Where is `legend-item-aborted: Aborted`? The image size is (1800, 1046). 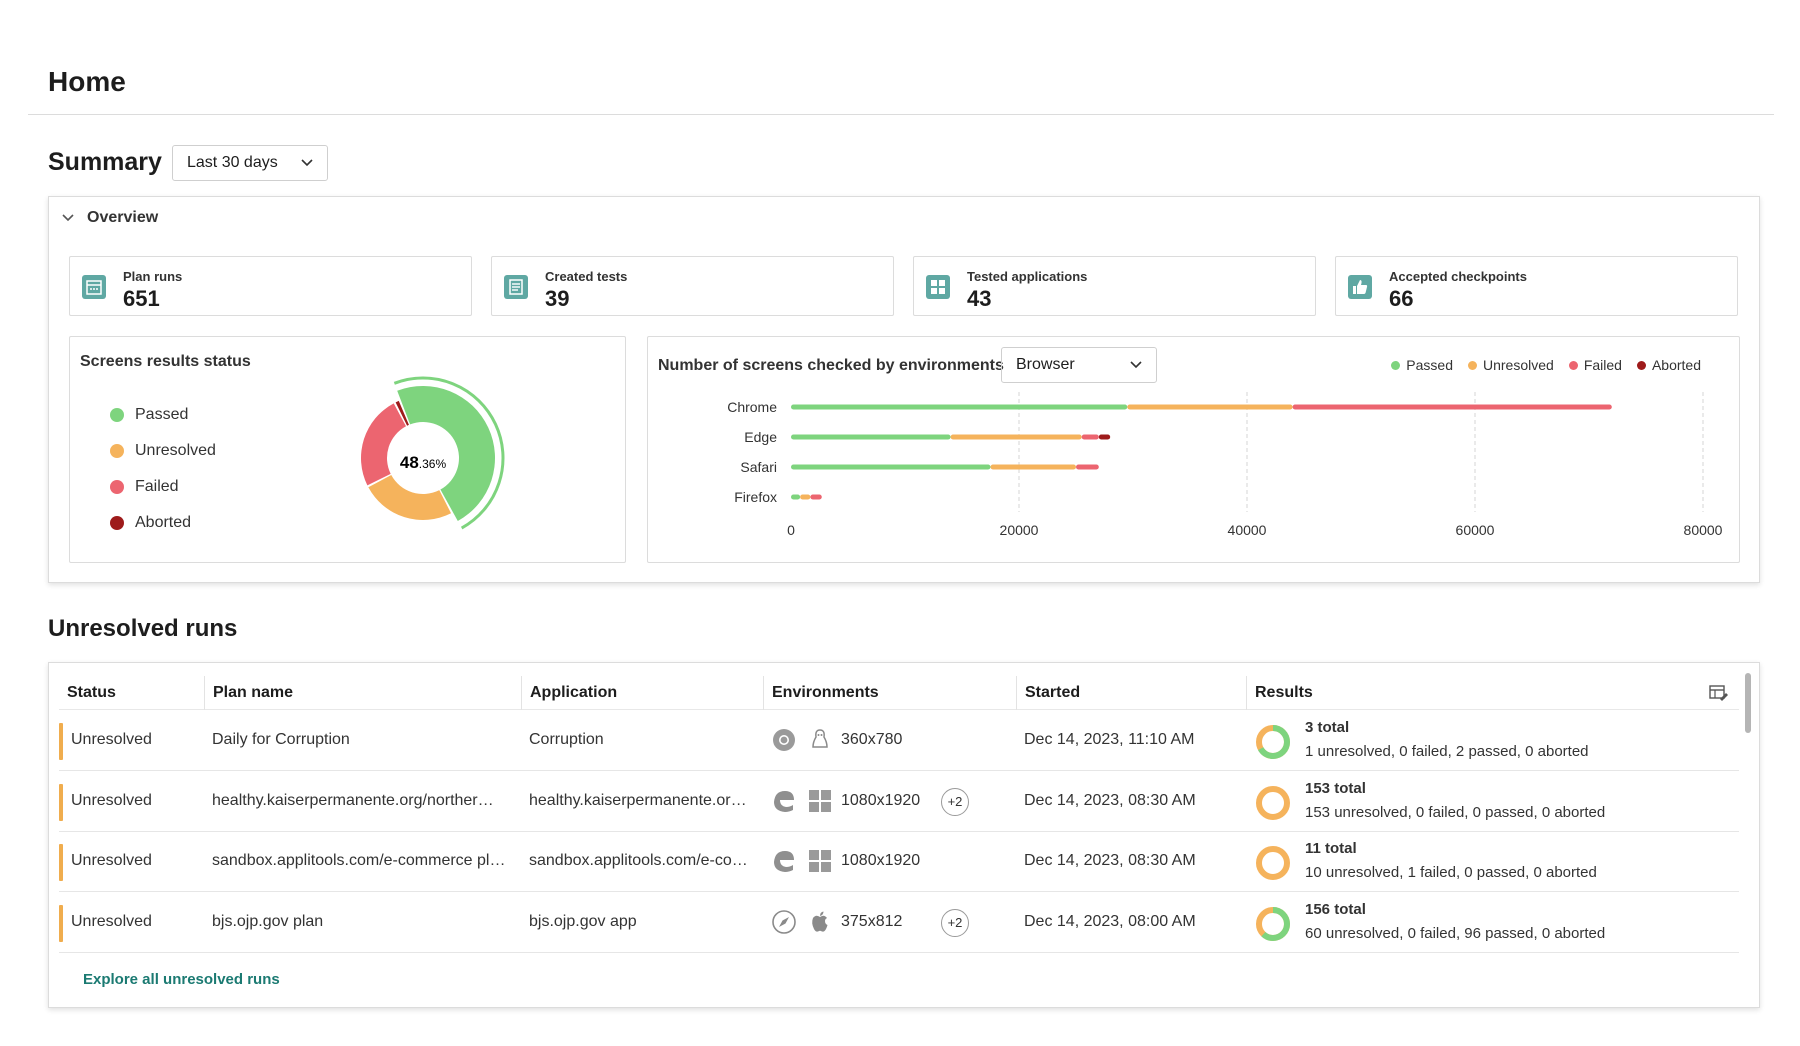
legend-item-aborted: Aborted is located at coordinates (1668, 365).